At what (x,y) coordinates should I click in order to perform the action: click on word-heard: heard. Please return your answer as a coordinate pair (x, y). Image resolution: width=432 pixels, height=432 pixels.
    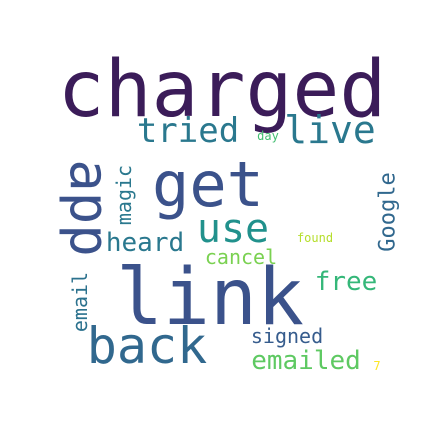
    Looking at the image, I should click on (145, 243).